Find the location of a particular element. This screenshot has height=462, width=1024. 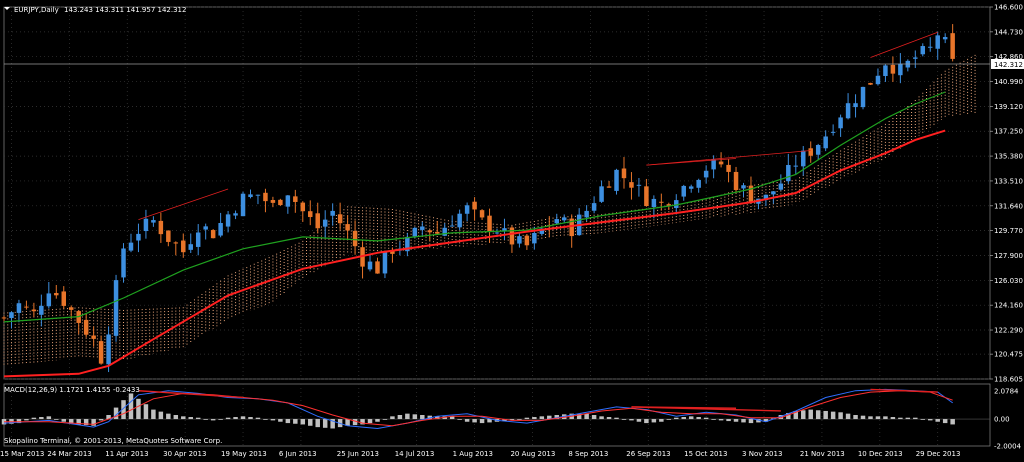

y-tick-label: 140.990 is located at coordinates (1008, 82).